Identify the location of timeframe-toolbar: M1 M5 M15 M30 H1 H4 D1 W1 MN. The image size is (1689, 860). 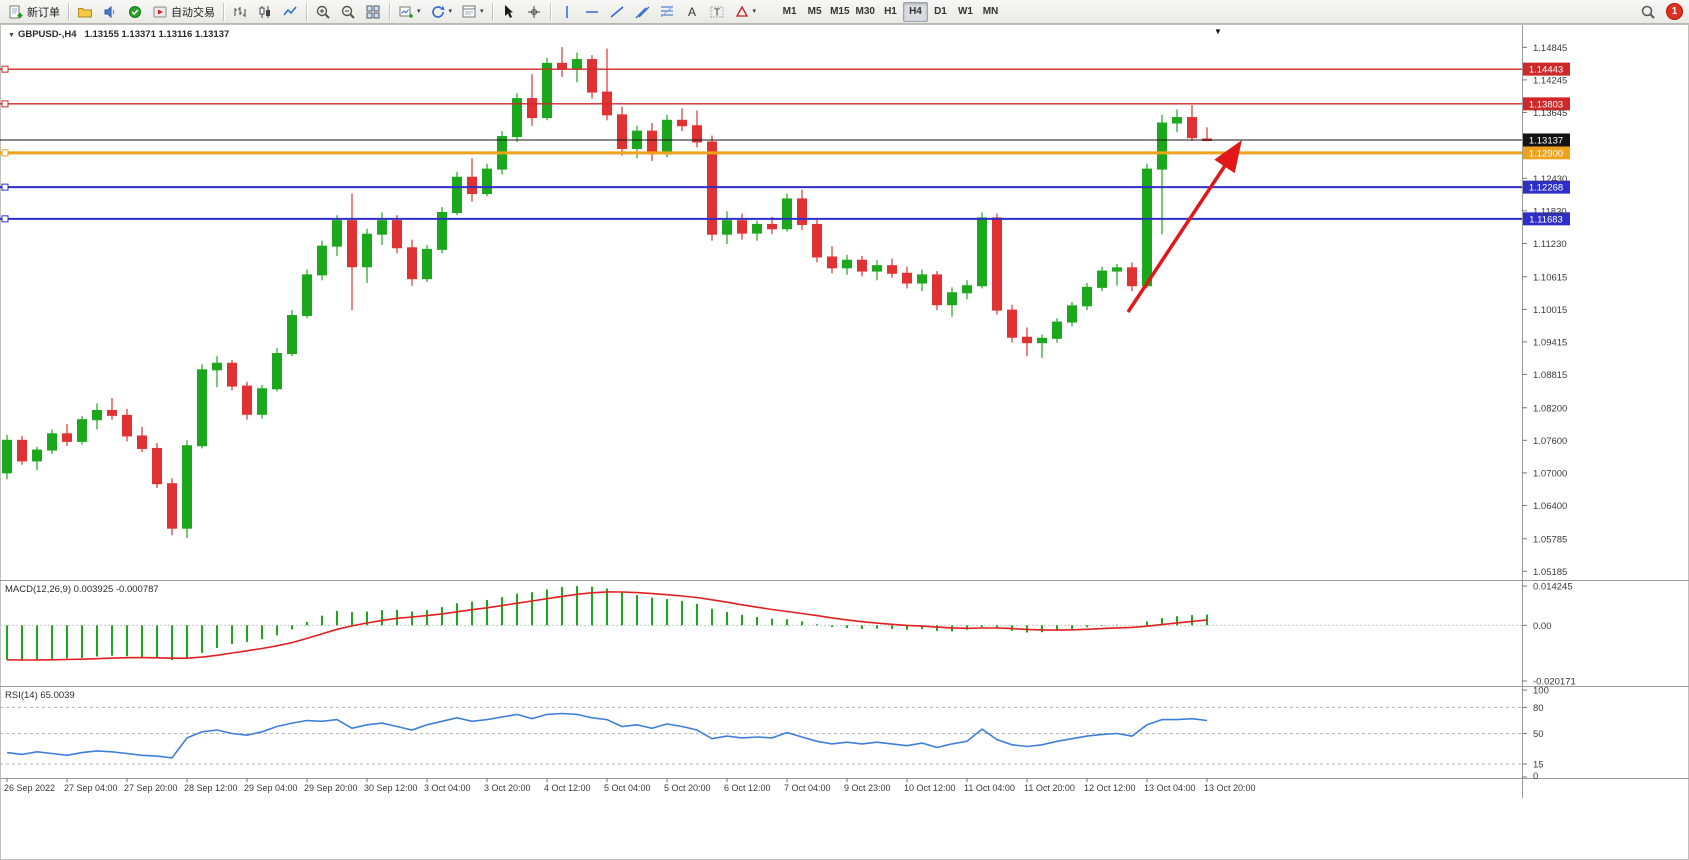
(890, 11).